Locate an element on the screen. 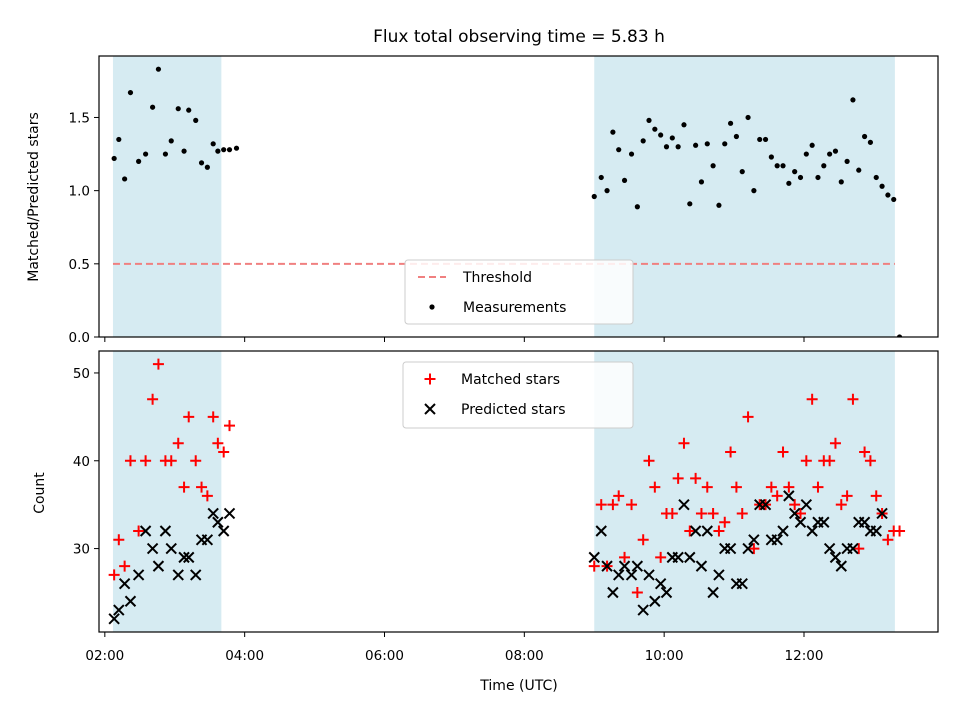 This screenshot has width=960, height=720. legend-matched-marker is located at coordinates (430, 379).